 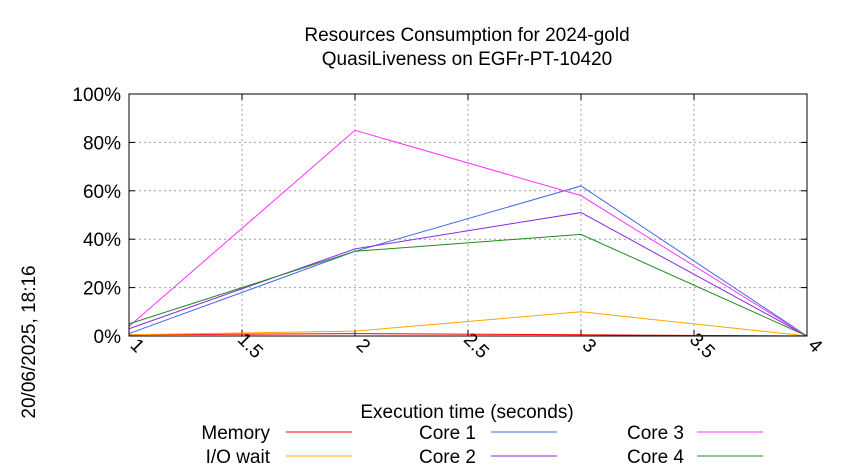 What do you see at coordinates (137, 346) in the screenshot?
I see `x-tick-label: 1` at bounding box center [137, 346].